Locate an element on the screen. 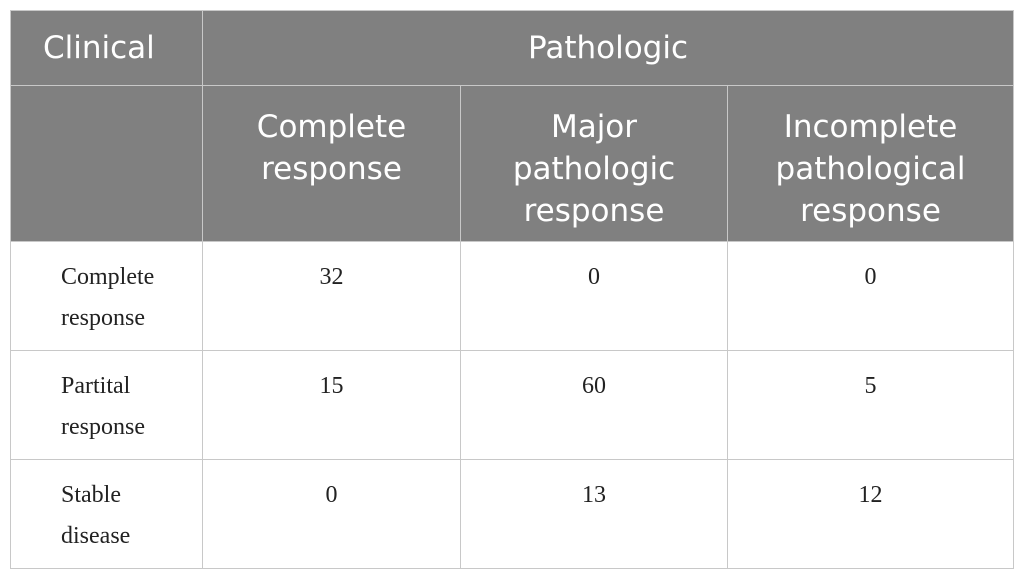 The width and height of the screenshot is (1025, 580). header-complete-response: Complete response is located at coordinates (331, 163).